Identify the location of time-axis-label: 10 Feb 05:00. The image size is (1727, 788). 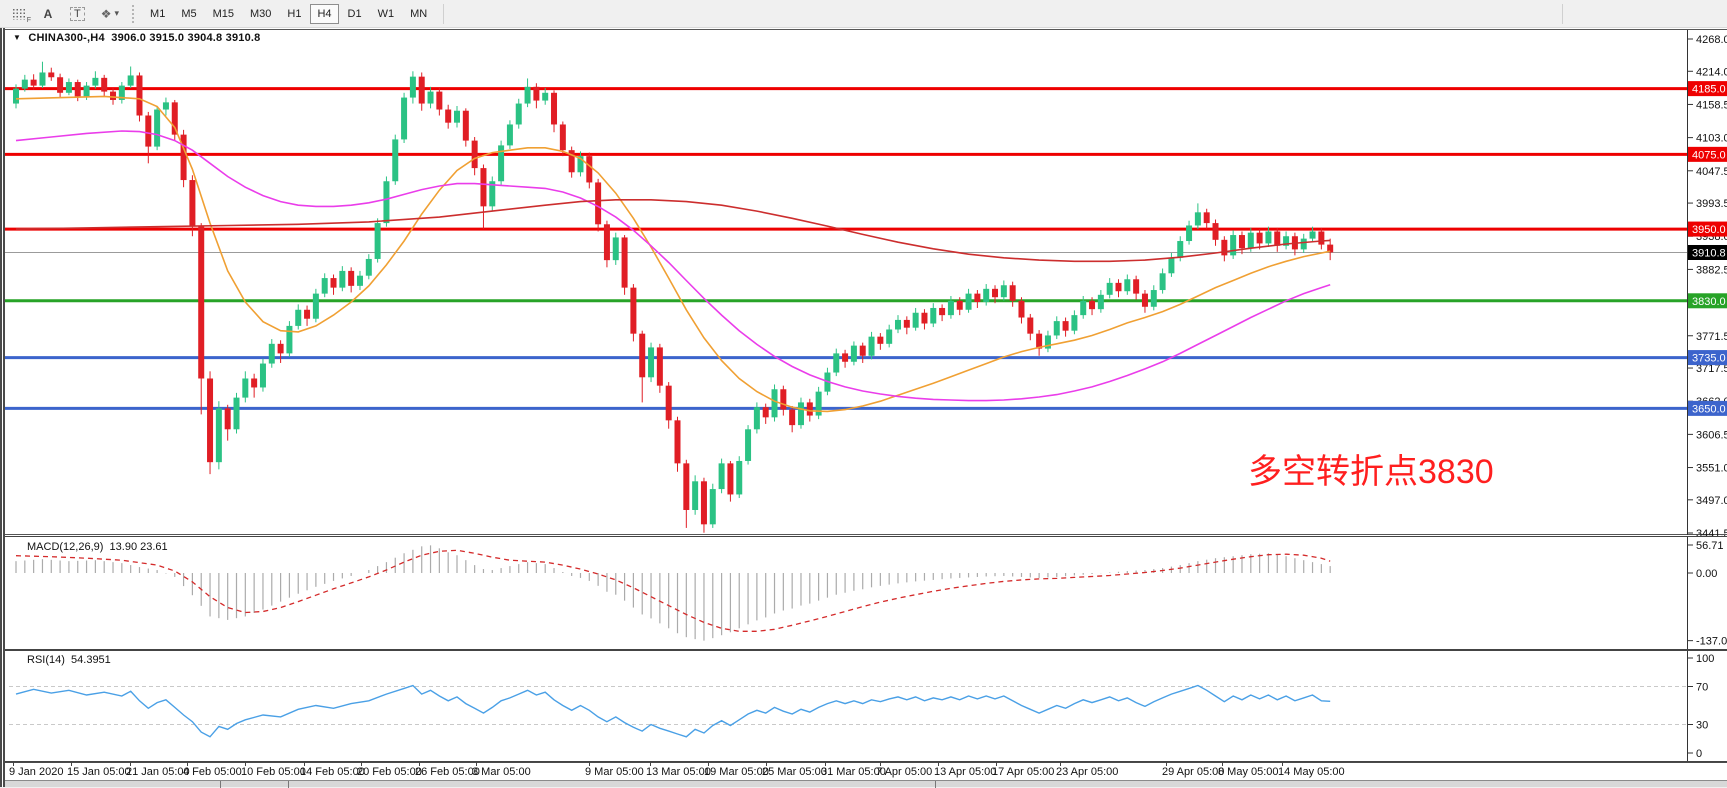
(273, 772).